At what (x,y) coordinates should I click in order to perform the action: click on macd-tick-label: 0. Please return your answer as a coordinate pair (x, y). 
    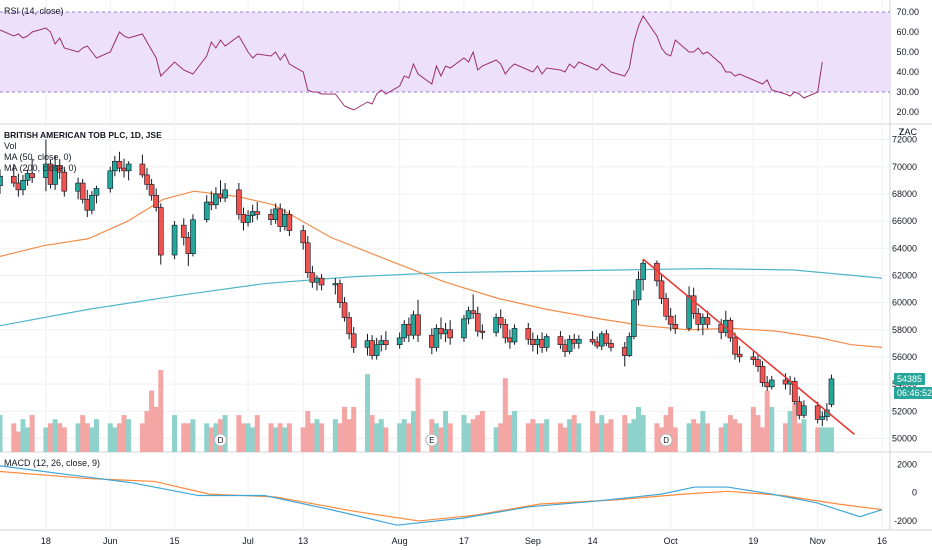
    Looking at the image, I should click on (914, 493).